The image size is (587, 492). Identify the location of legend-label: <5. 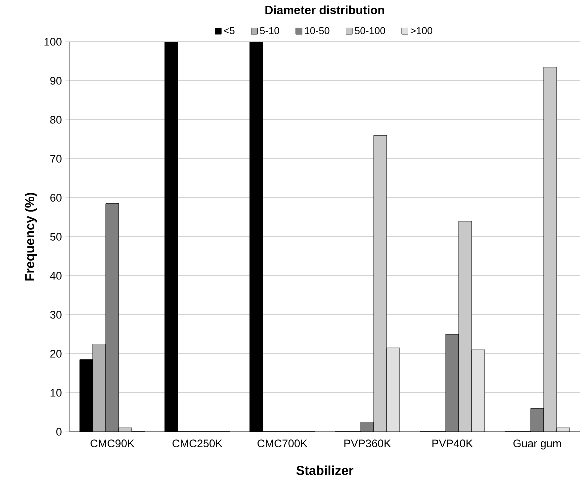
(229, 30).